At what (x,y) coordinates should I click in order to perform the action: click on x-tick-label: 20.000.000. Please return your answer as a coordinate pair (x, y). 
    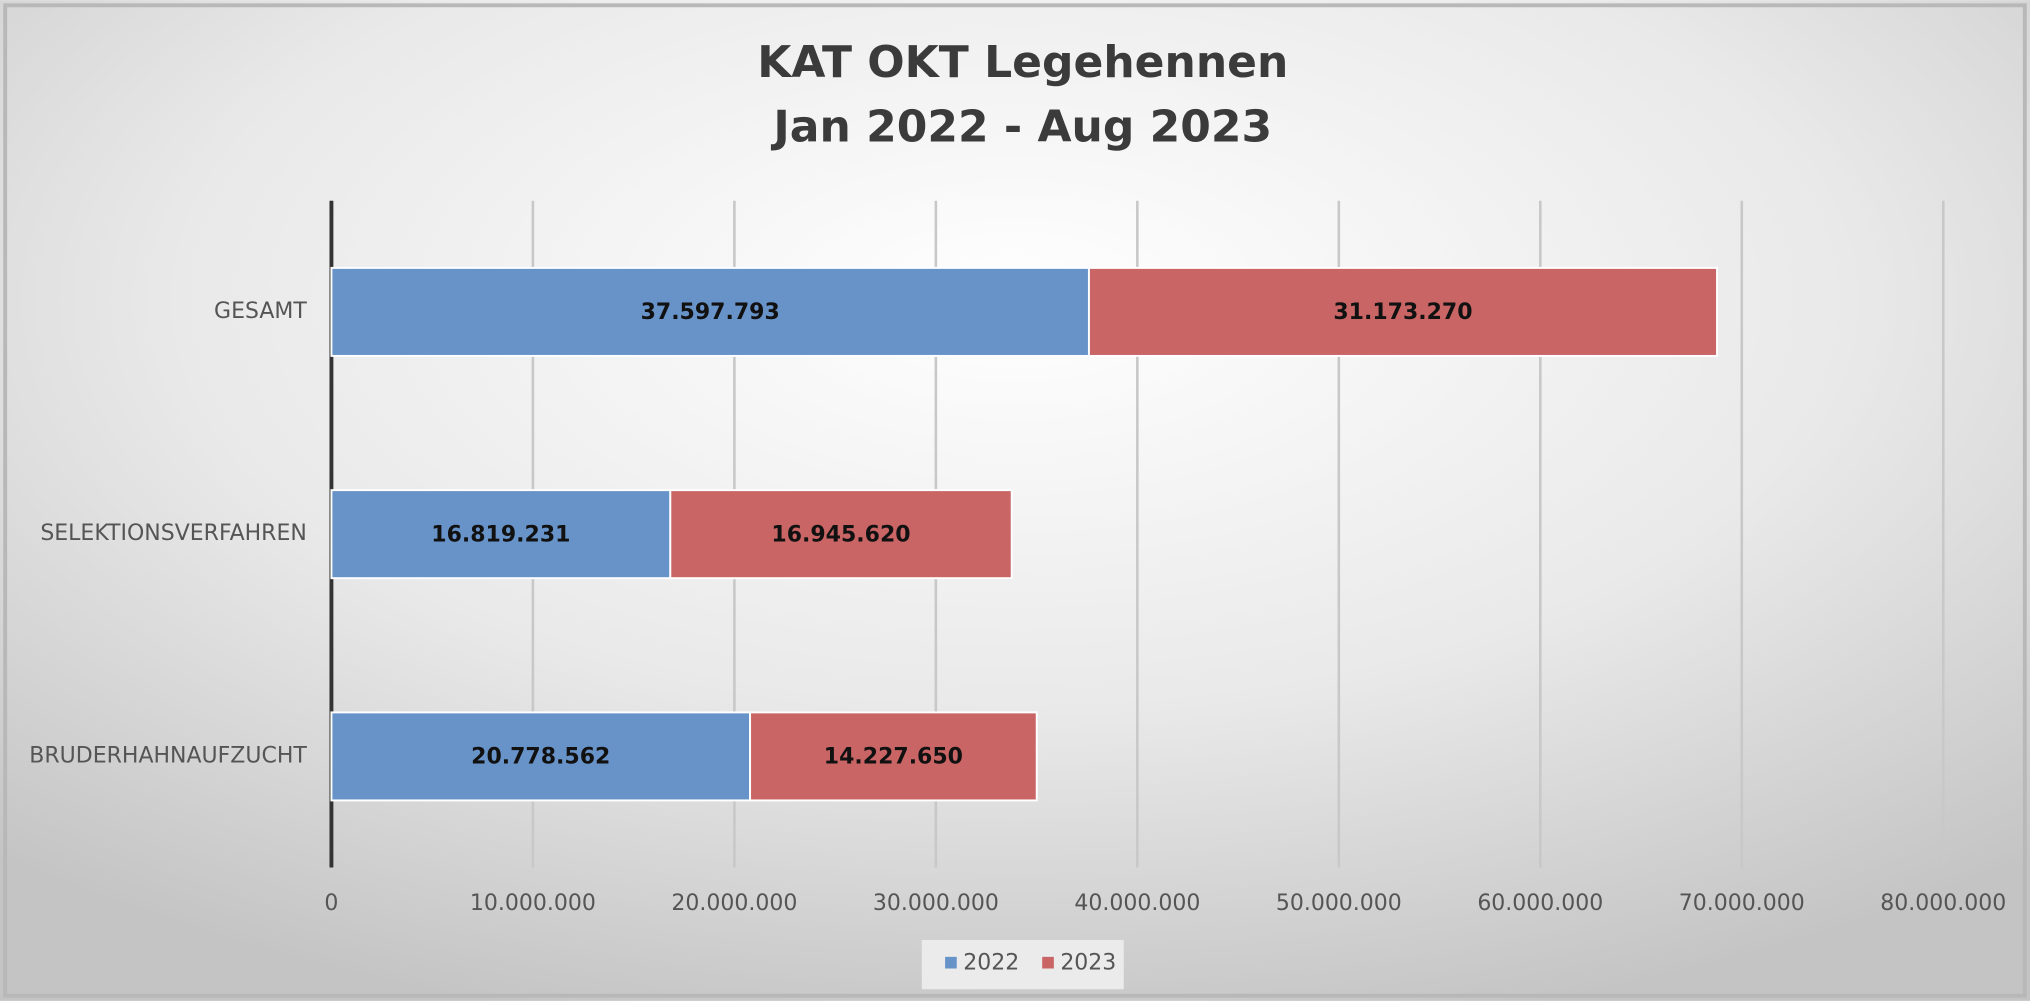
    Looking at the image, I should click on (734, 903).